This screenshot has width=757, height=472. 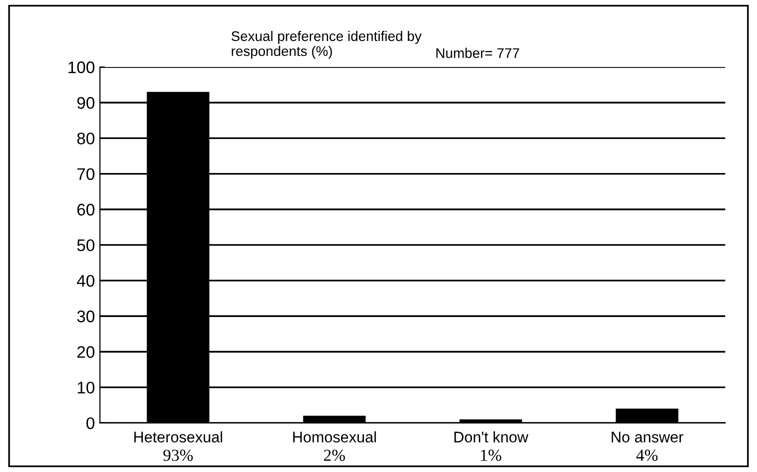 What do you see at coordinates (90, 423) in the screenshot?
I see `y-tick-label: 0` at bounding box center [90, 423].